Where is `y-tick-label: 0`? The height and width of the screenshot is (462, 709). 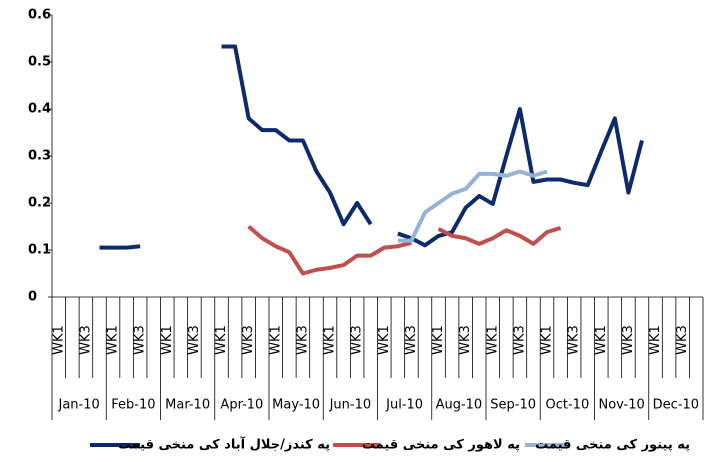
y-tick-label: 0 is located at coordinates (32, 297).